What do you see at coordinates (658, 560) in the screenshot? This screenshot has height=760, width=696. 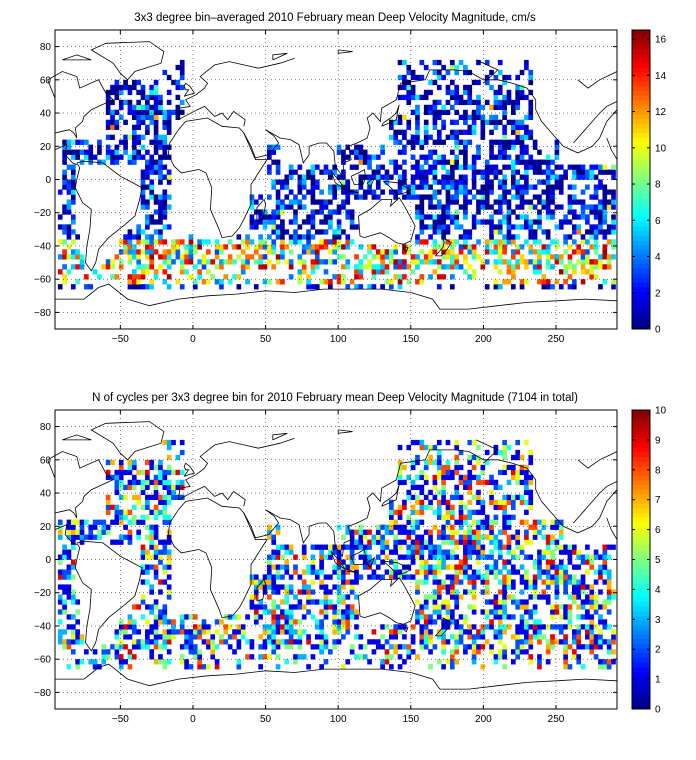 I see `colorbar-tick-label: 5` at bounding box center [658, 560].